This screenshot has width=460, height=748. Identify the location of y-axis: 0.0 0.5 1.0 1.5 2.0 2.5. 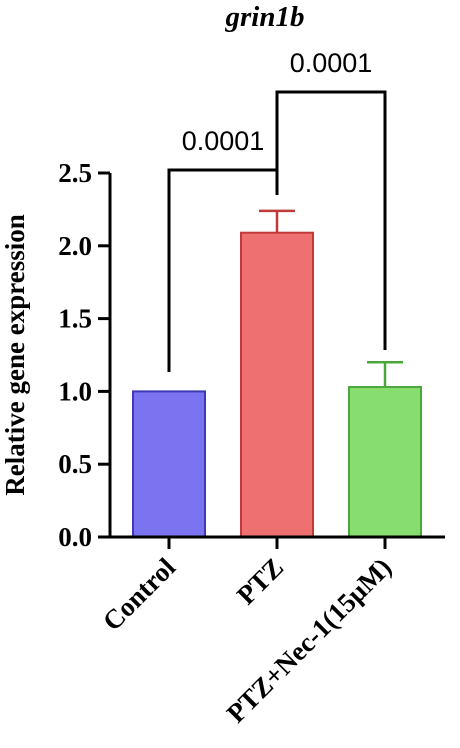
(85, 355).